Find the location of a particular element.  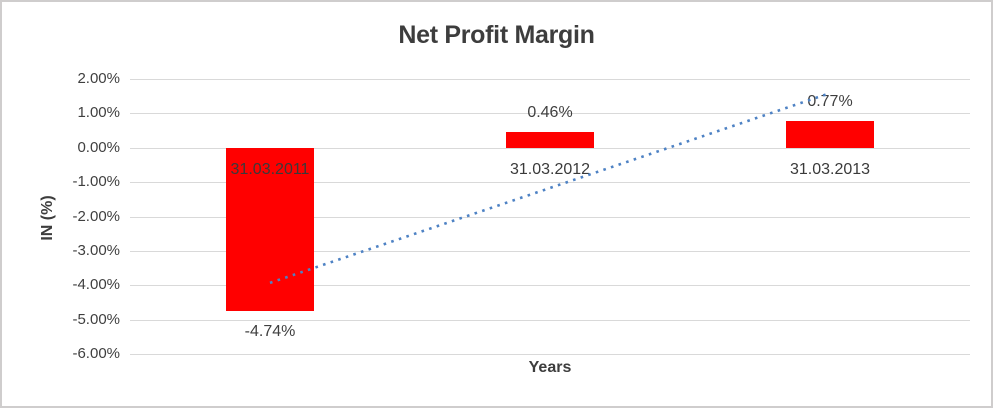

category-label: 31.03.2013 is located at coordinates (830, 169).